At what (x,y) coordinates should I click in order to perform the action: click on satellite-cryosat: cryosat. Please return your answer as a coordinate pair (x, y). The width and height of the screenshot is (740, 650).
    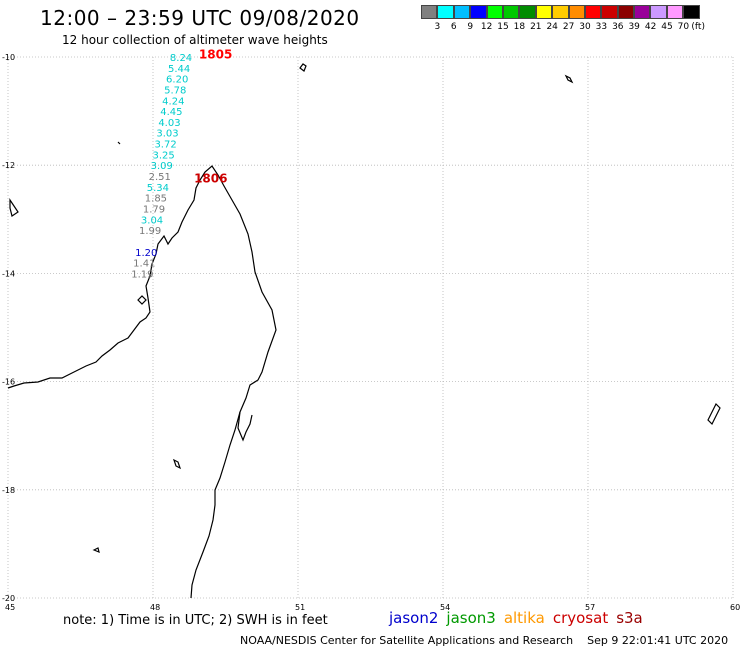
    Looking at the image, I should click on (580, 618).